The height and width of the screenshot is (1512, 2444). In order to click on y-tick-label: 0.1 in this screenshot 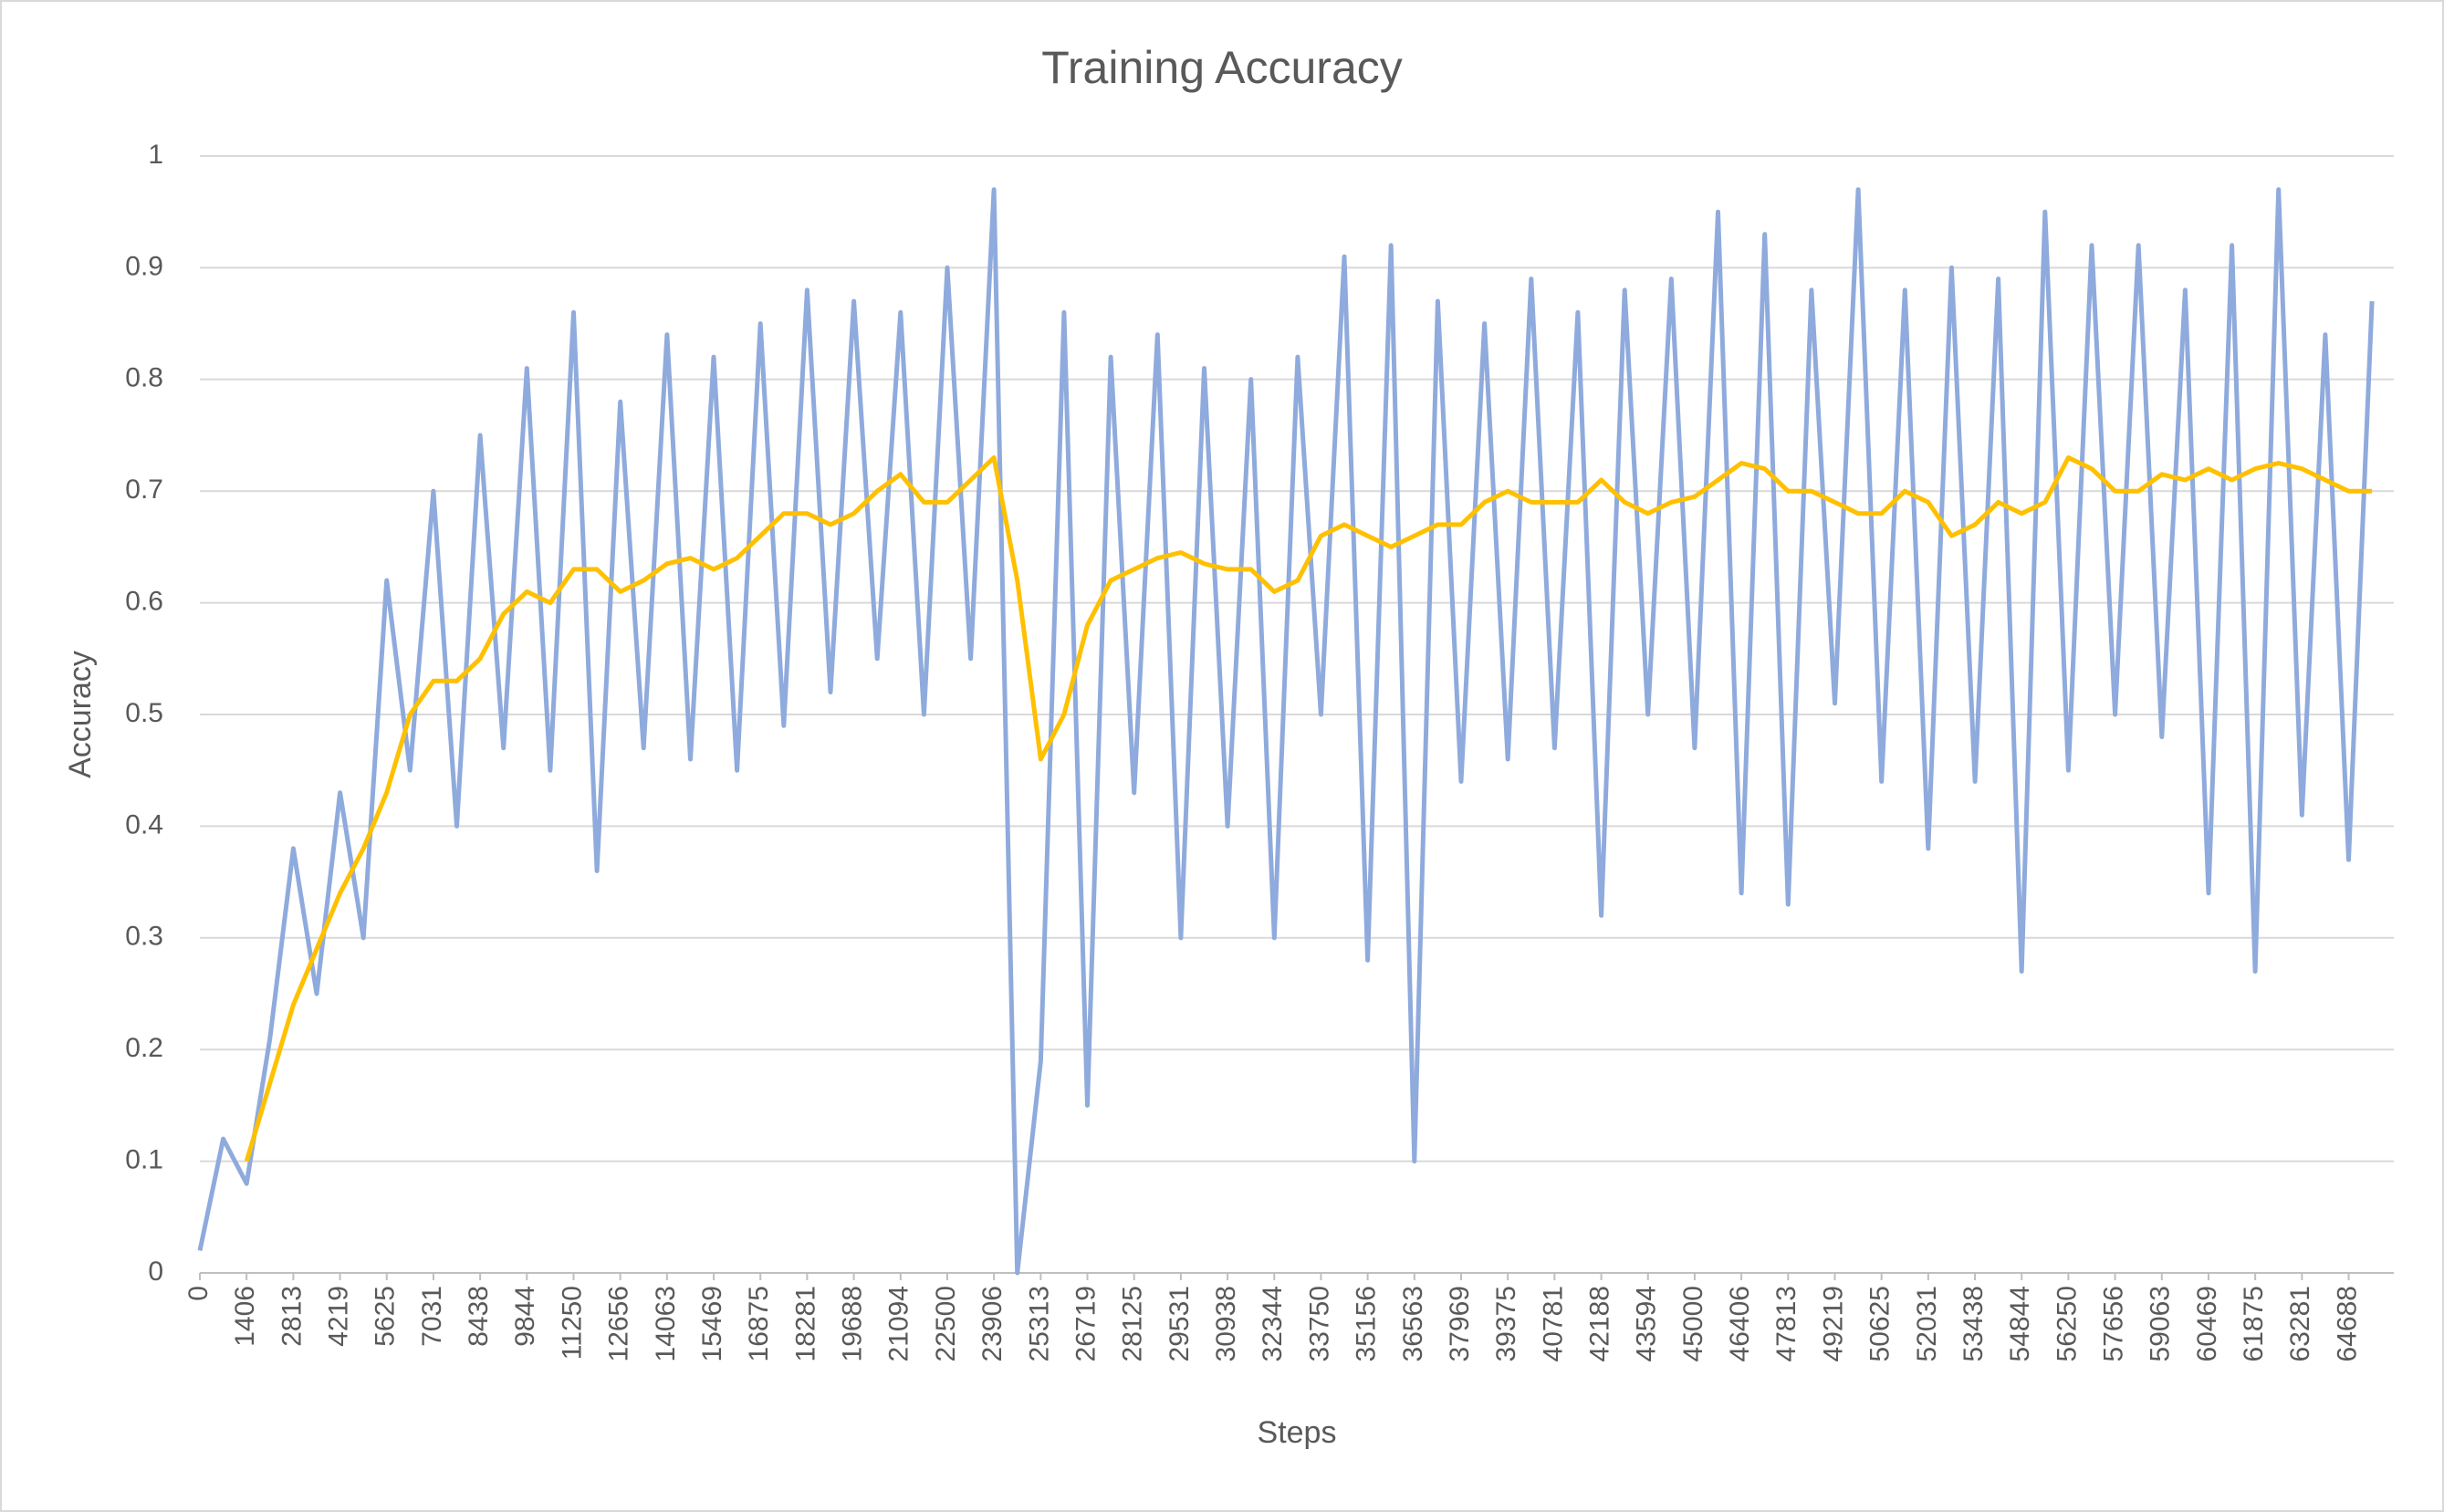, I will do `click(144, 1160)`.